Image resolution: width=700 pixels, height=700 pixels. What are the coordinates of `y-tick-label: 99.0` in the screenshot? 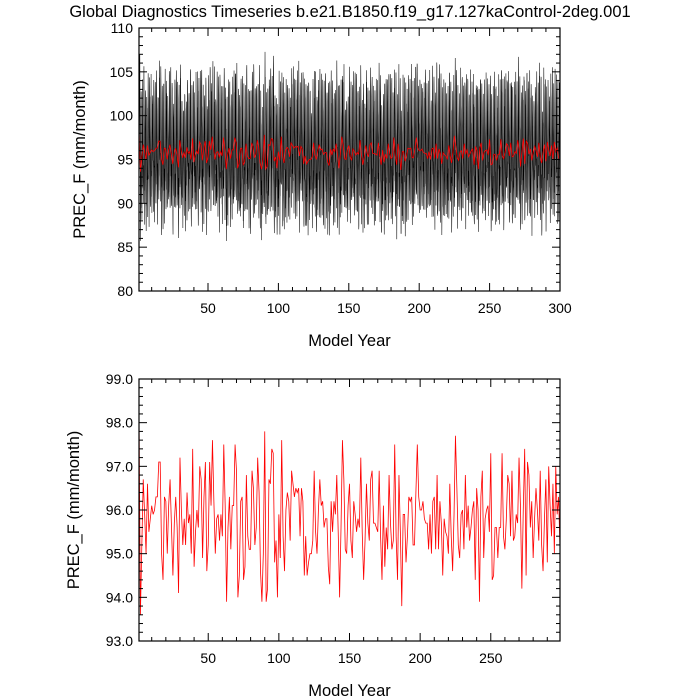 It's located at (119, 379).